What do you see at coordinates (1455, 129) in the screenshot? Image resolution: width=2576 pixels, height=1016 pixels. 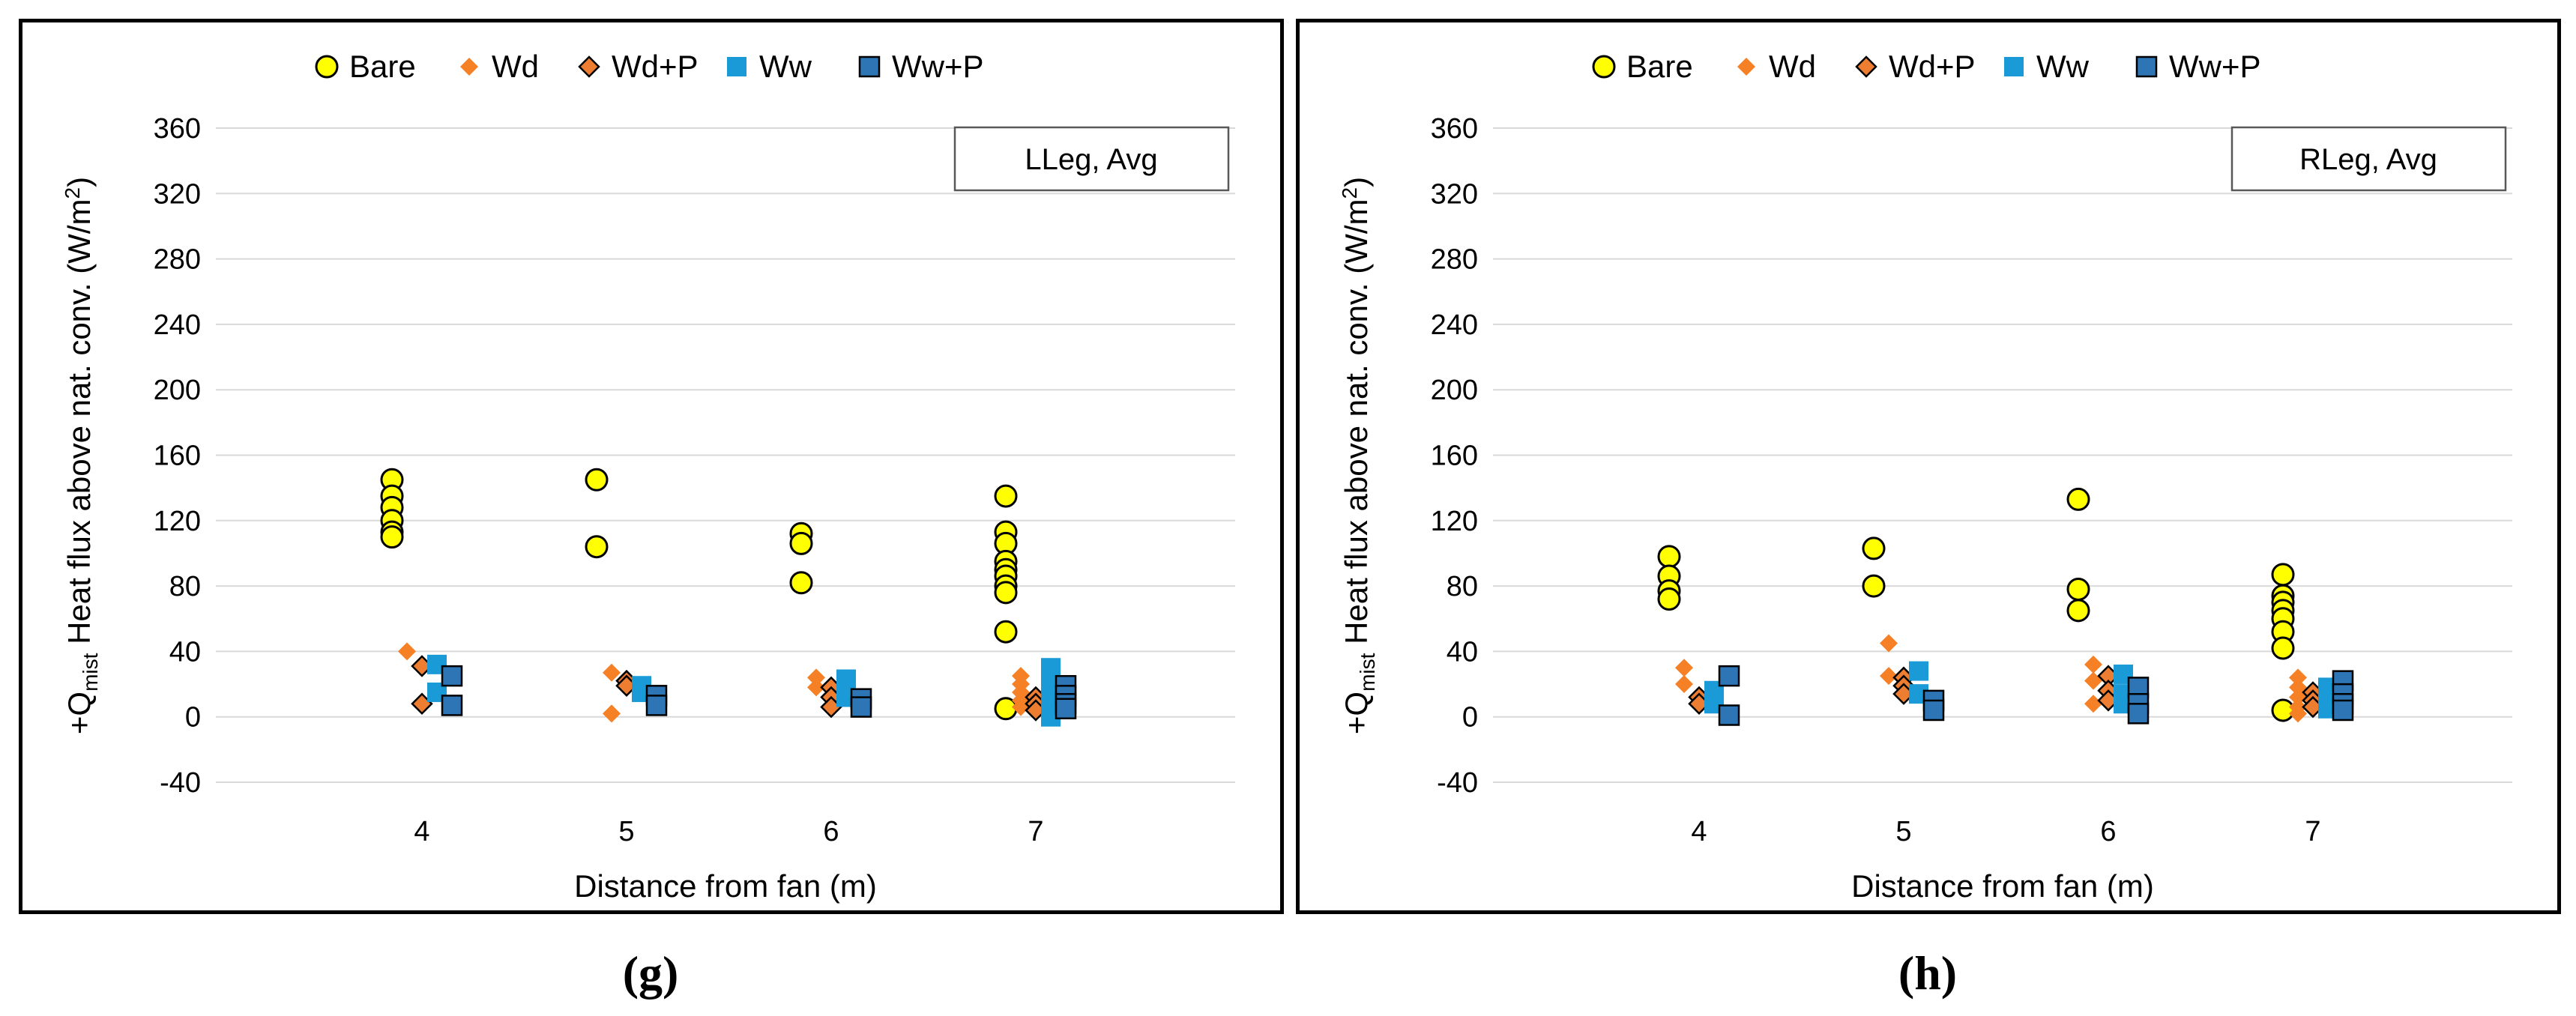 I see `y-tick-label: 360` at bounding box center [1455, 129].